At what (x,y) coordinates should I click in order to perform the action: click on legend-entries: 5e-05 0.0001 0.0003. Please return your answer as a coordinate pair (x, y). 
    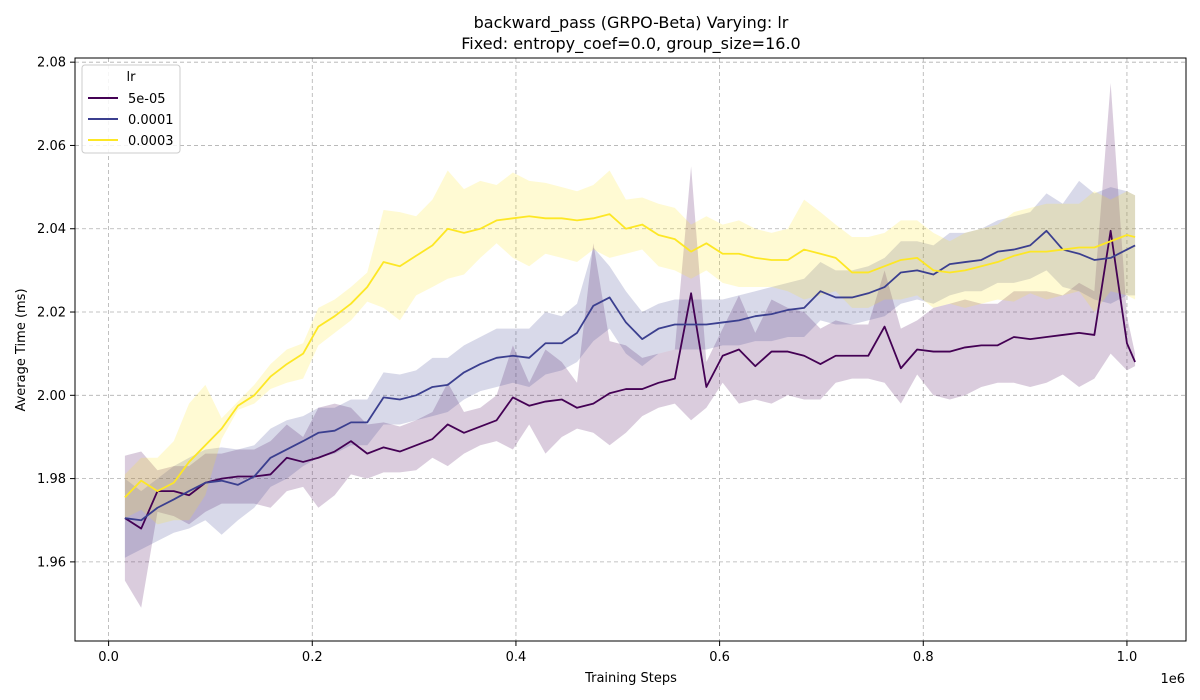
    Looking at the image, I should click on (131, 120).